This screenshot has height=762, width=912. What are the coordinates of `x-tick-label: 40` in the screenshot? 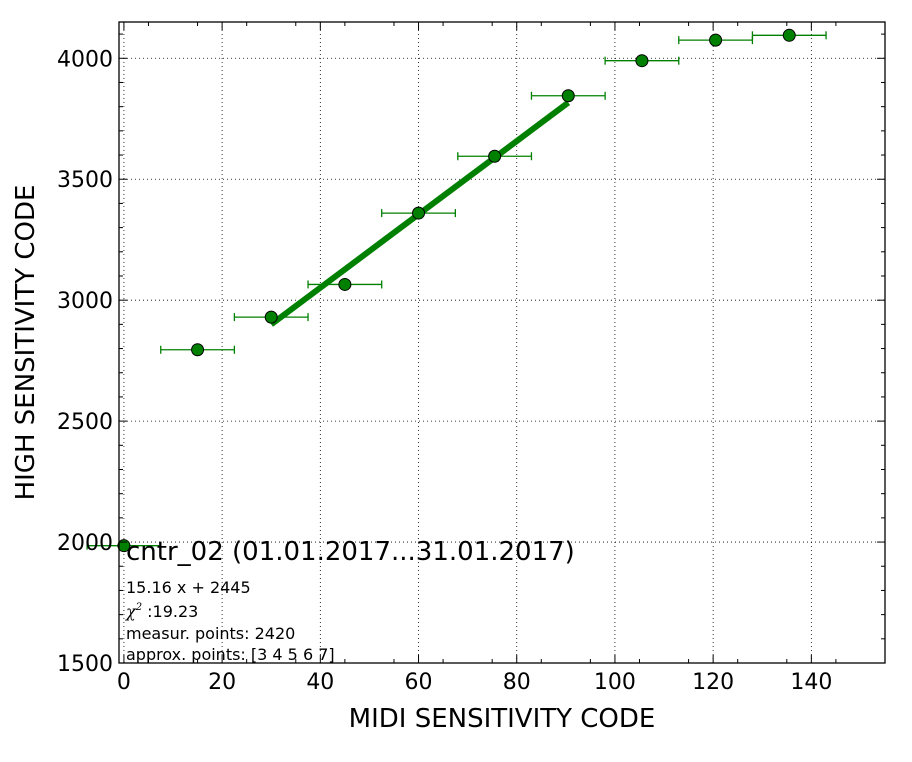 It's located at (320, 682).